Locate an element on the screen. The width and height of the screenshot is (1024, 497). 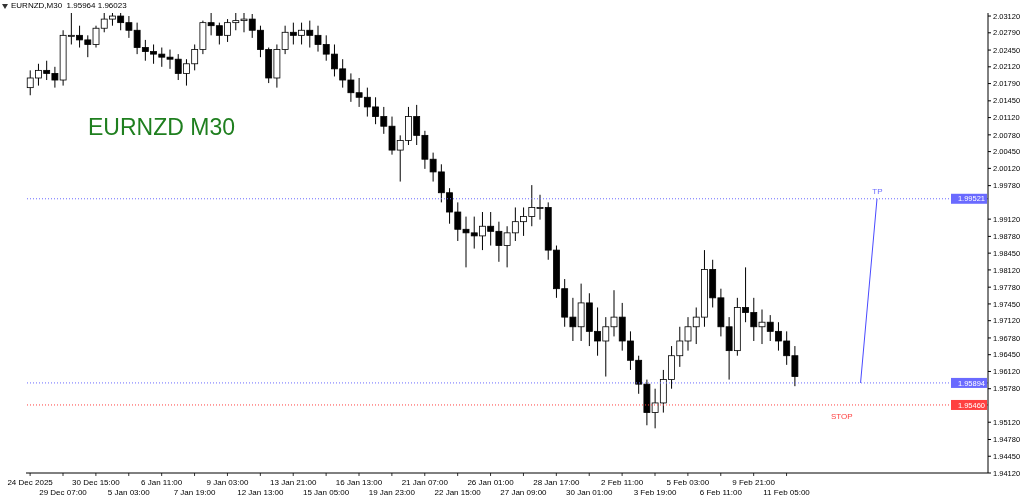
x-tick-label: 5 Jan 03:00 is located at coordinates (129, 492).